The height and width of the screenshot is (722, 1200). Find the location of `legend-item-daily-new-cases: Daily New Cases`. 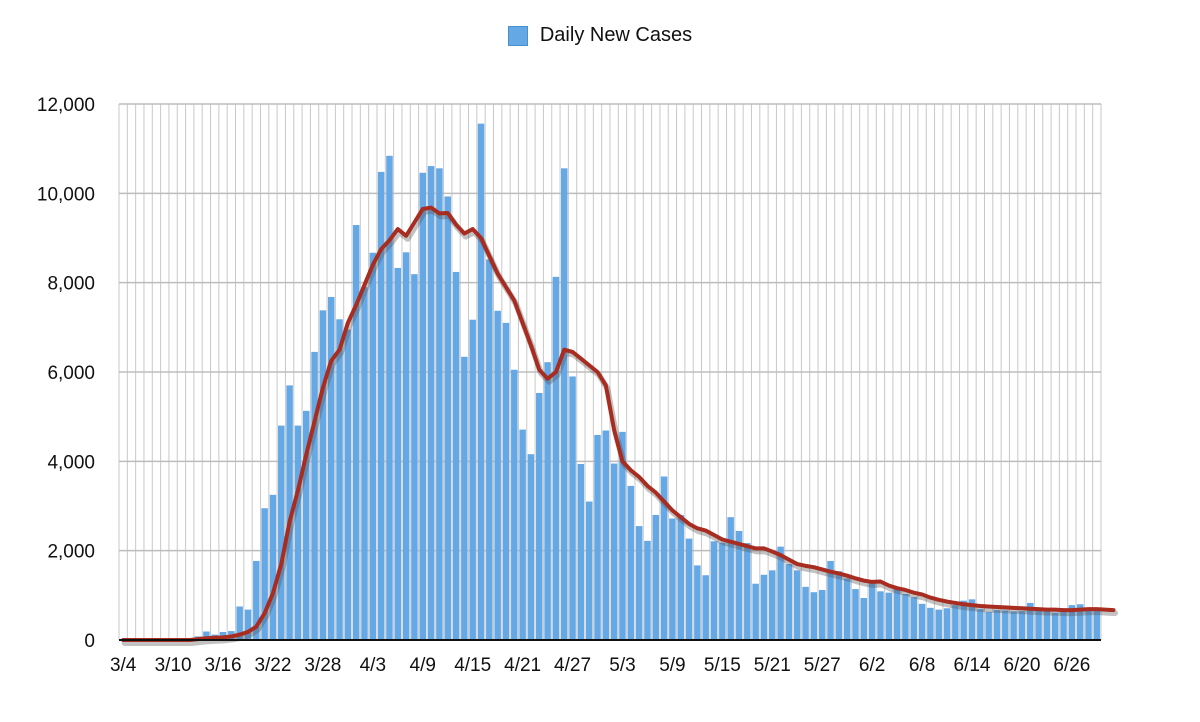

legend-item-daily-new-cases: Daily New Cases is located at coordinates (599, 35).